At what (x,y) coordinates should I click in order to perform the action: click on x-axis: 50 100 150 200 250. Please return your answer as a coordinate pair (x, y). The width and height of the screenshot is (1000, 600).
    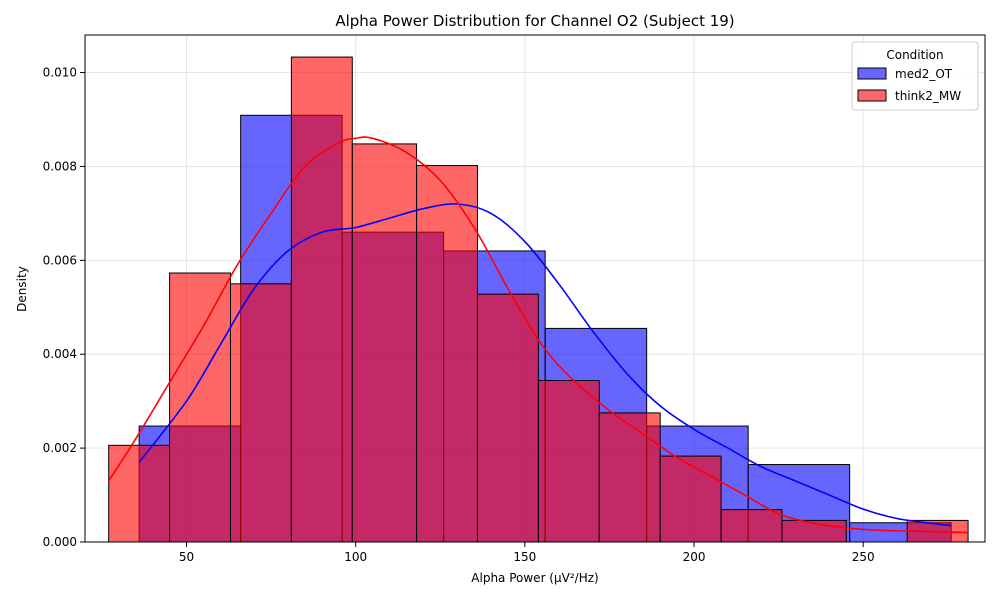
    Looking at the image, I should click on (527, 553).